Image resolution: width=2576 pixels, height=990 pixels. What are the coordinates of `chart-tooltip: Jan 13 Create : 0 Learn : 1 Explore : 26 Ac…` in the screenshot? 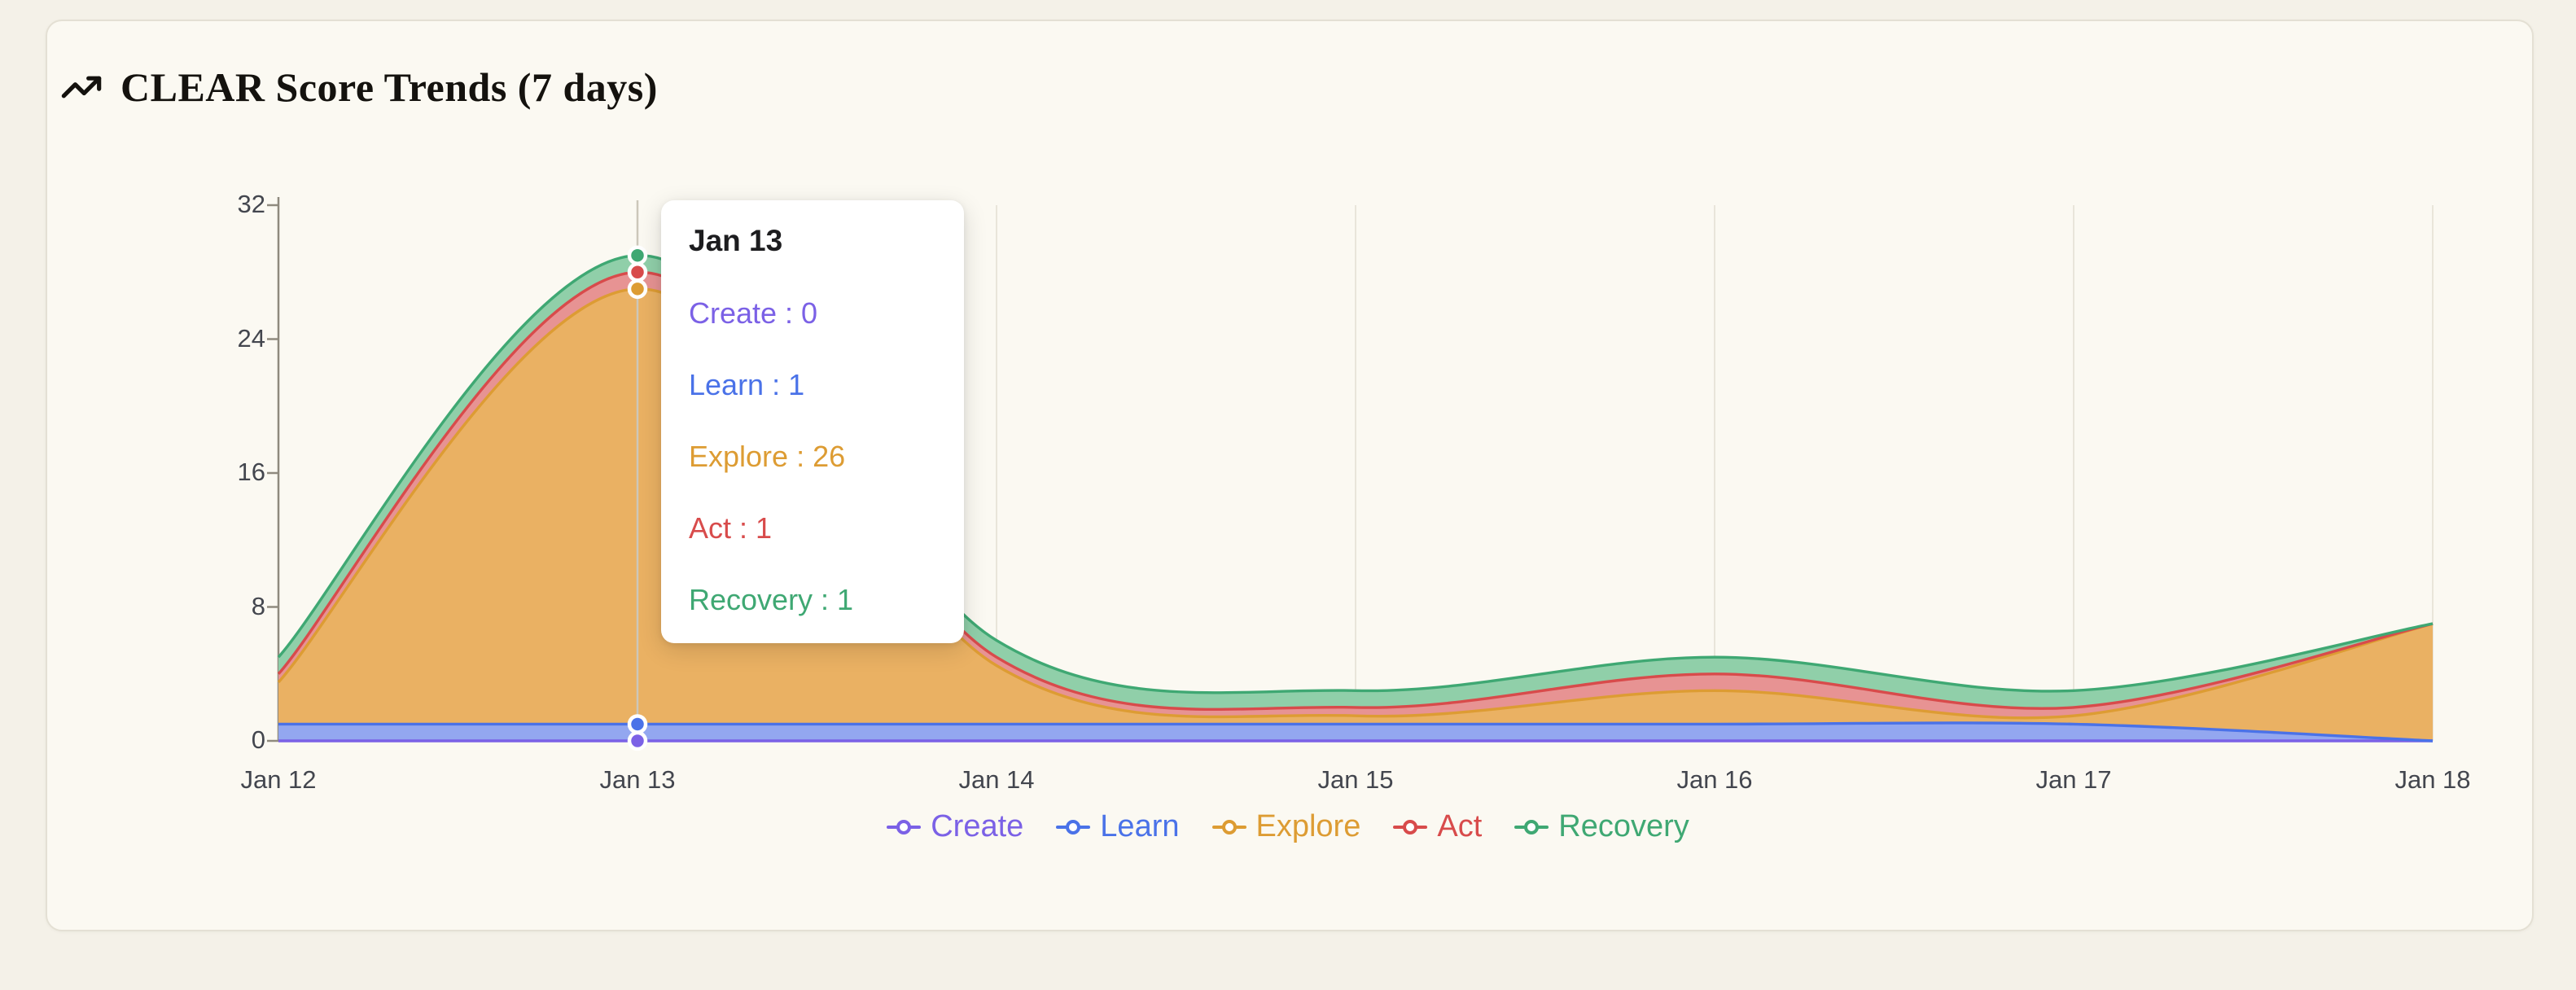 It's located at (812, 421).